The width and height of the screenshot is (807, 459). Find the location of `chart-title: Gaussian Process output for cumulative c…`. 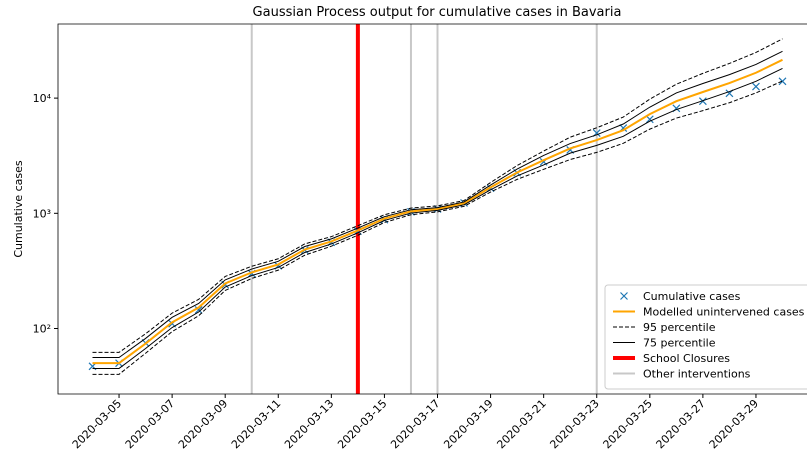

chart-title: Gaussian Process output for cumulative c… is located at coordinates (437, 12).